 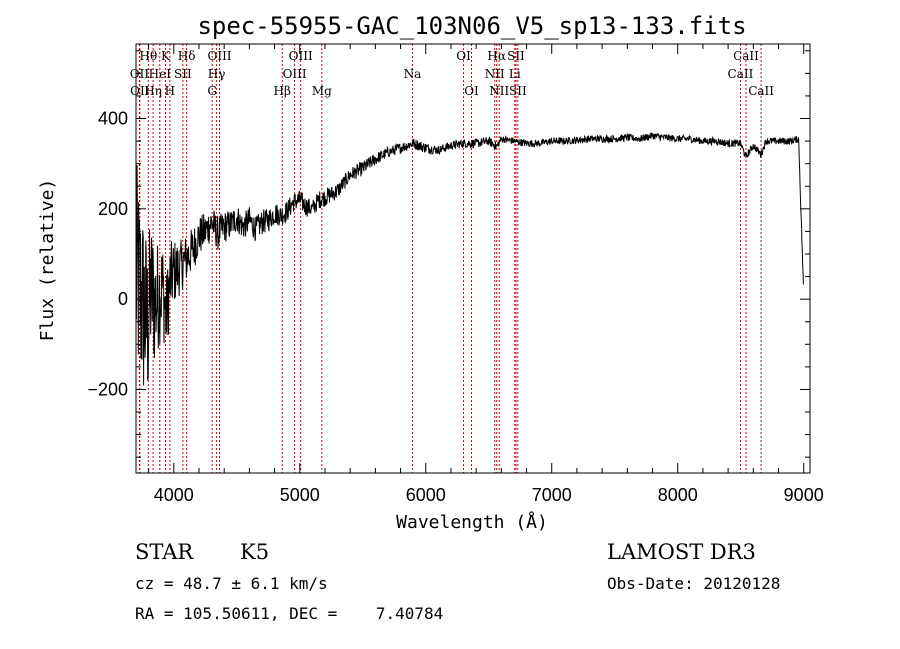 What do you see at coordinates (804, 495) in the screenshot?
I see `x-tick-label: 9000` at bounding box center [804, 495].